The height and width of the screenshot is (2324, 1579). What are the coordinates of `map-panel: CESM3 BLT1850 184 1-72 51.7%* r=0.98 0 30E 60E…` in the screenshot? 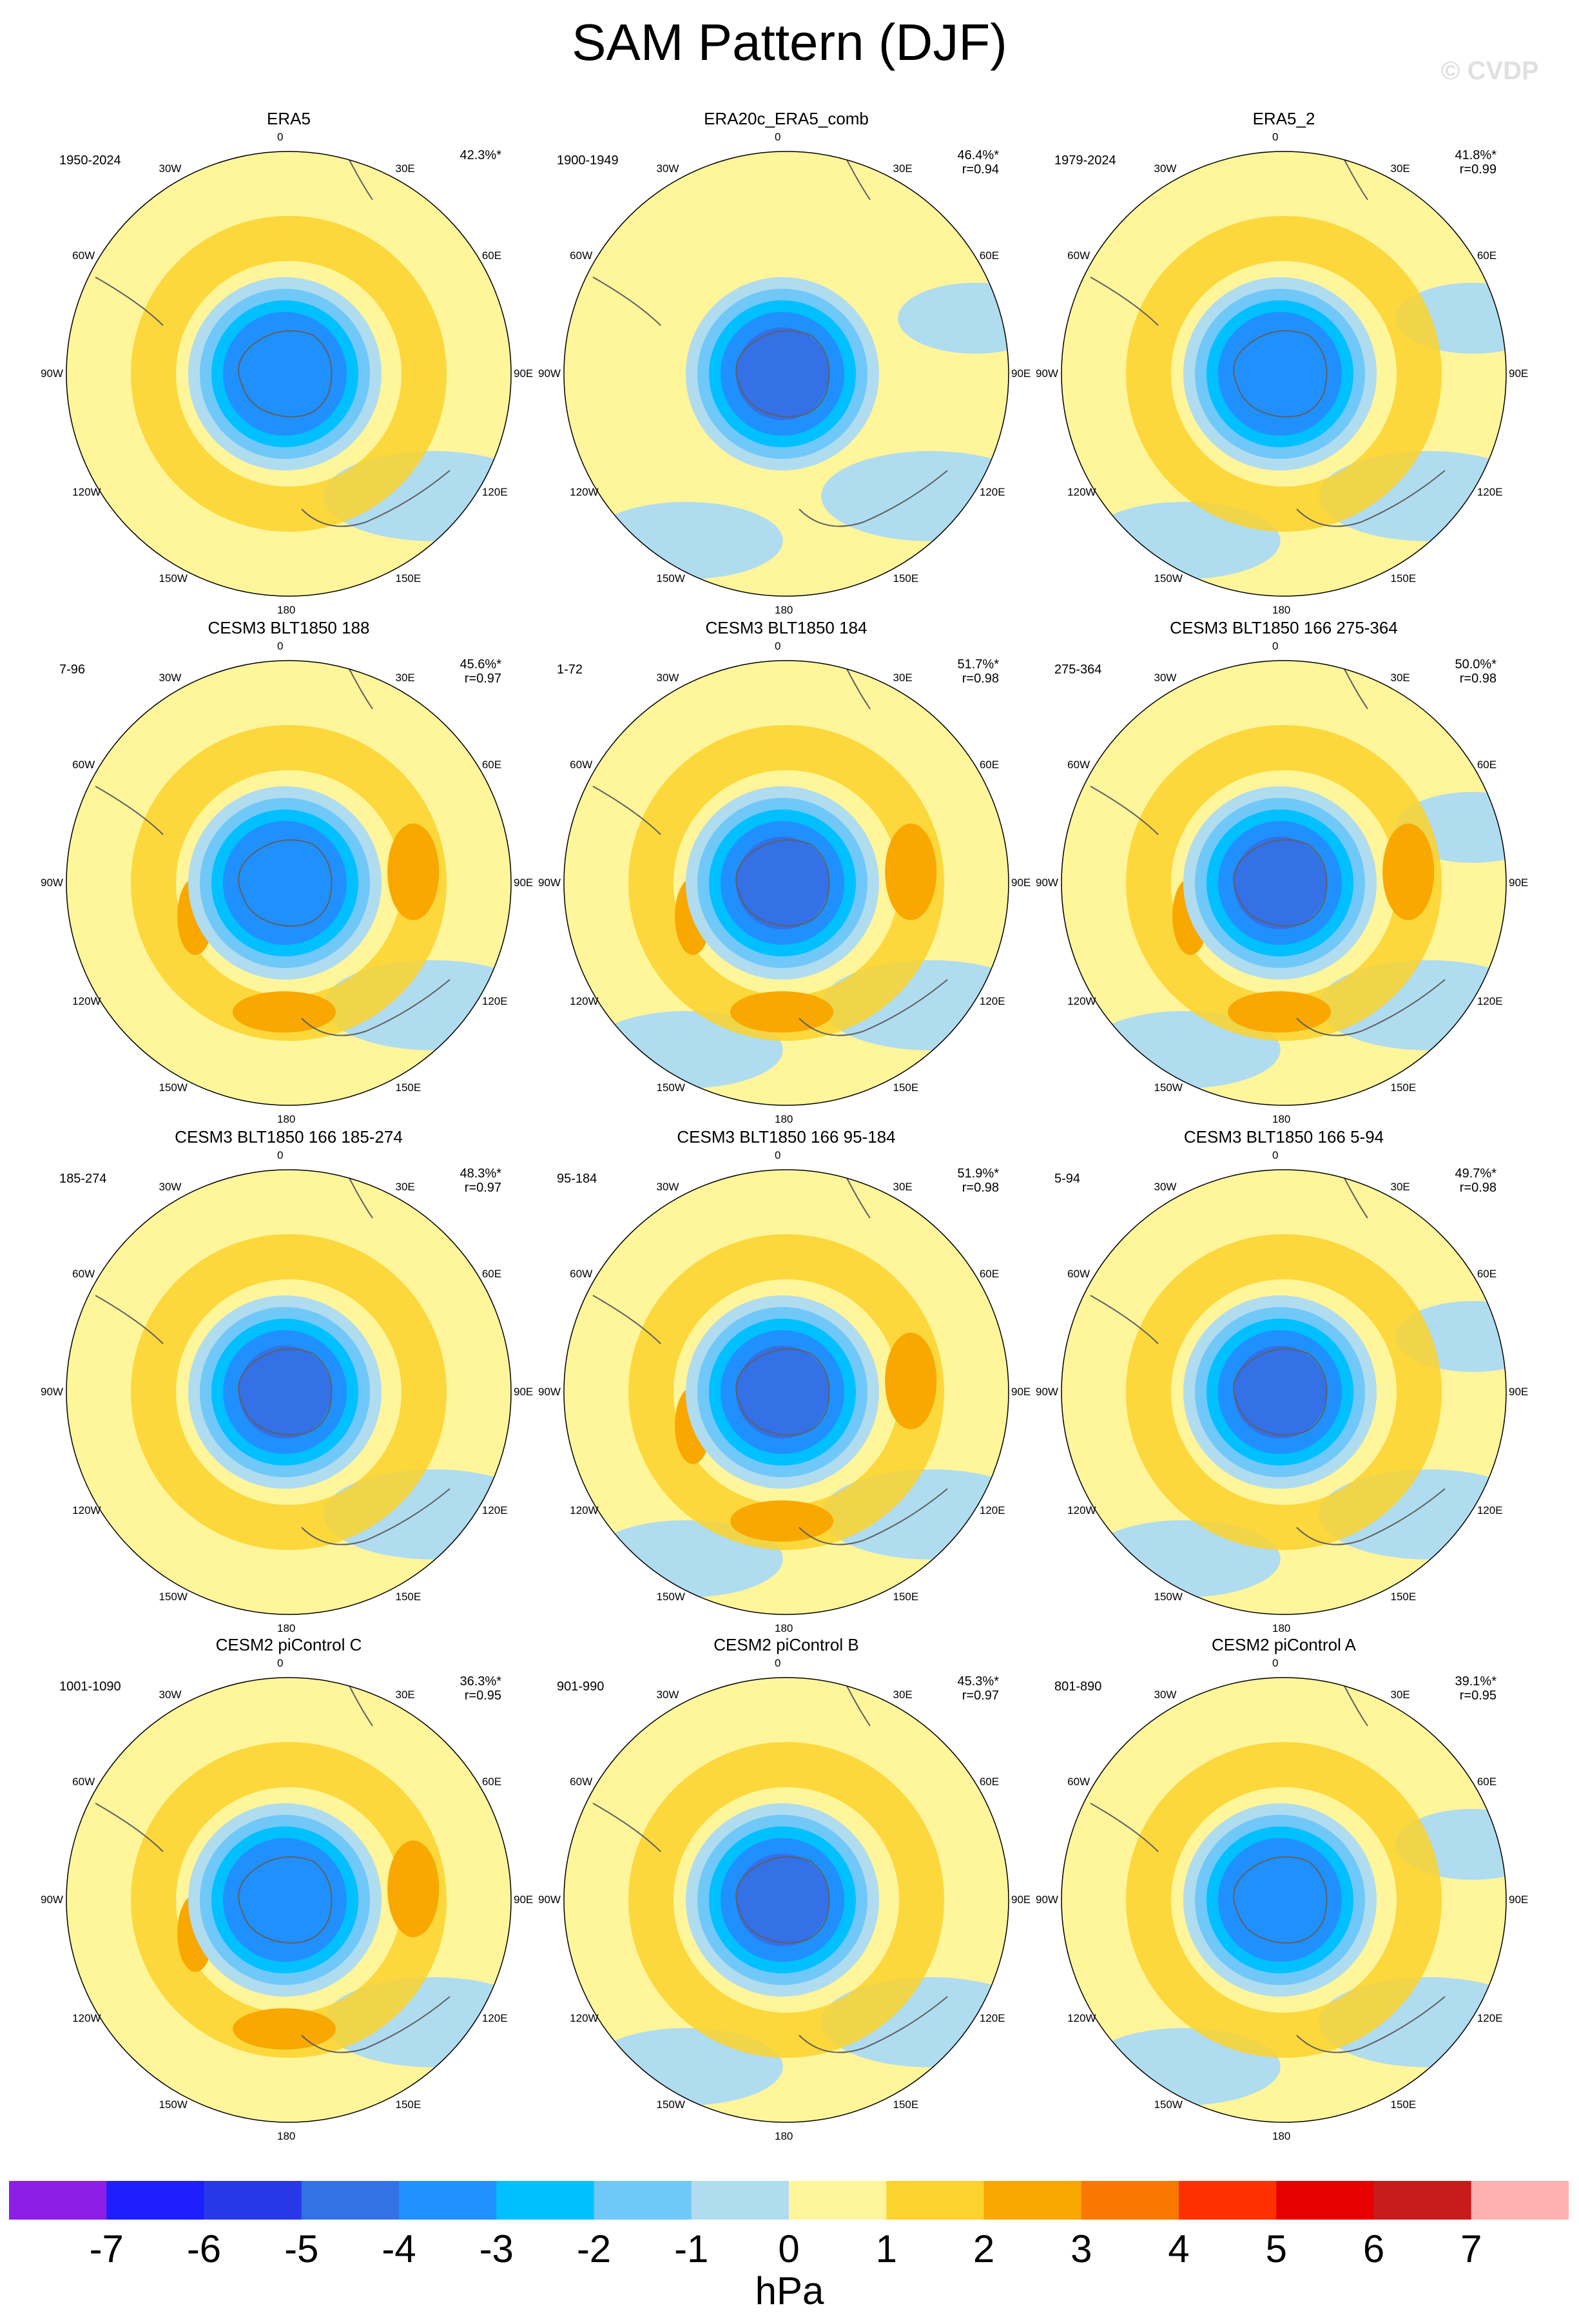 It's located at (786, 872).